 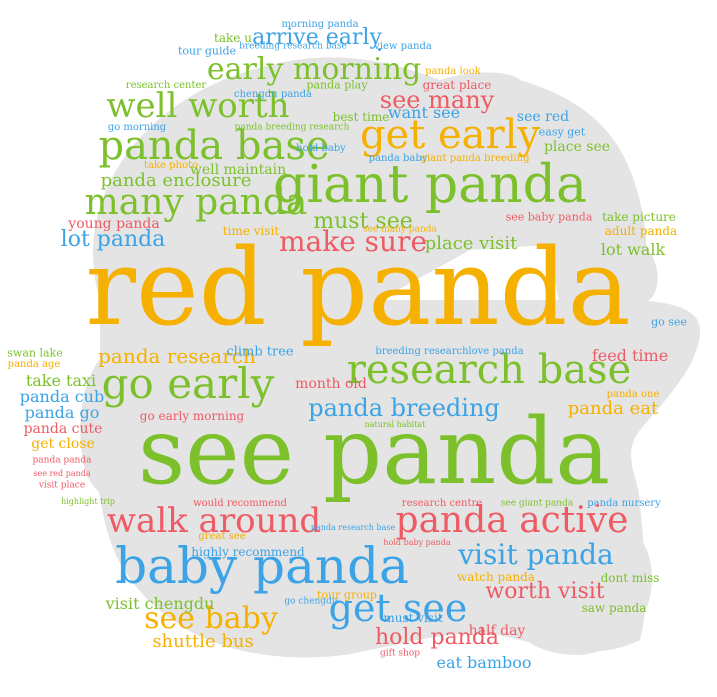 I want to click on word-panda-active: panda active, so click(x=512, y=520).